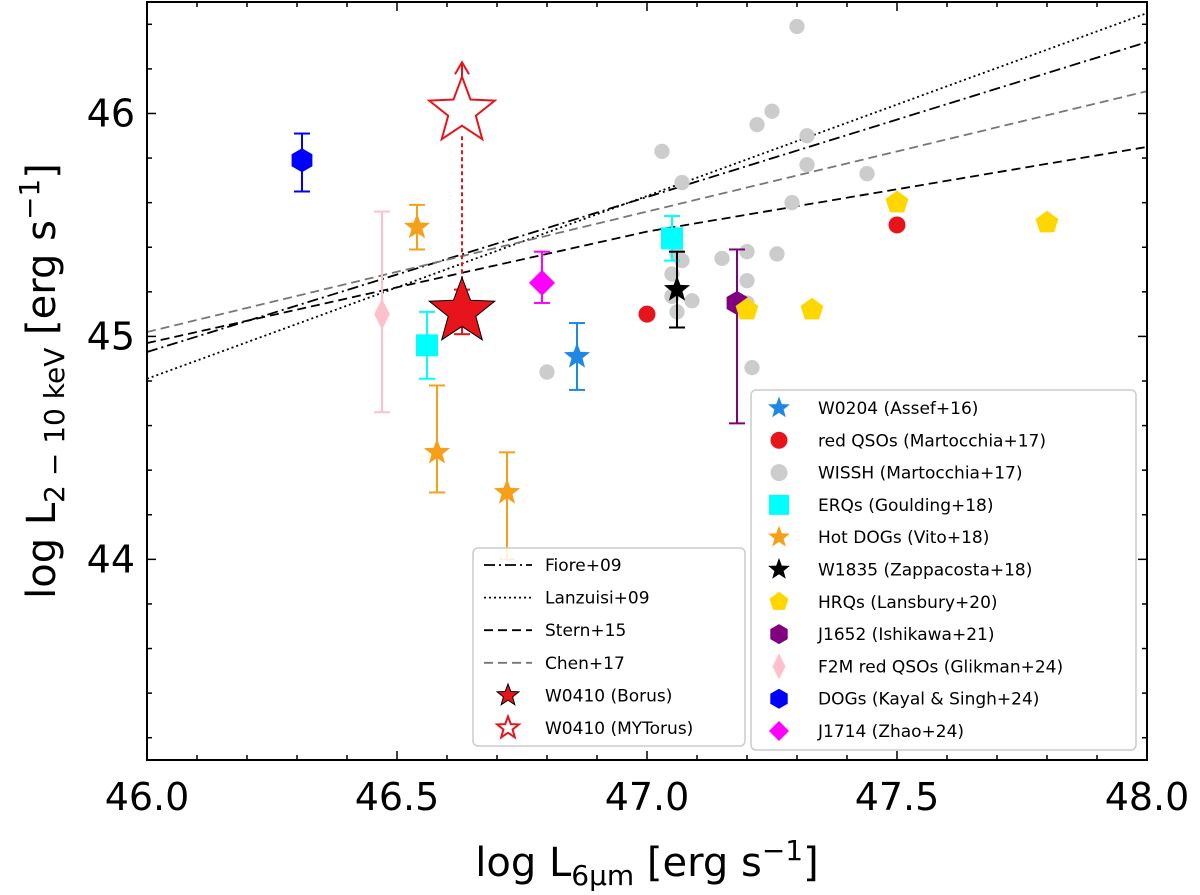 This screenshot has height=895, width=1200. Describe the element at coordinates (890, 732) in the screenshot. I see `legend-right-label: J1714 (Zhao+24)` at that location.